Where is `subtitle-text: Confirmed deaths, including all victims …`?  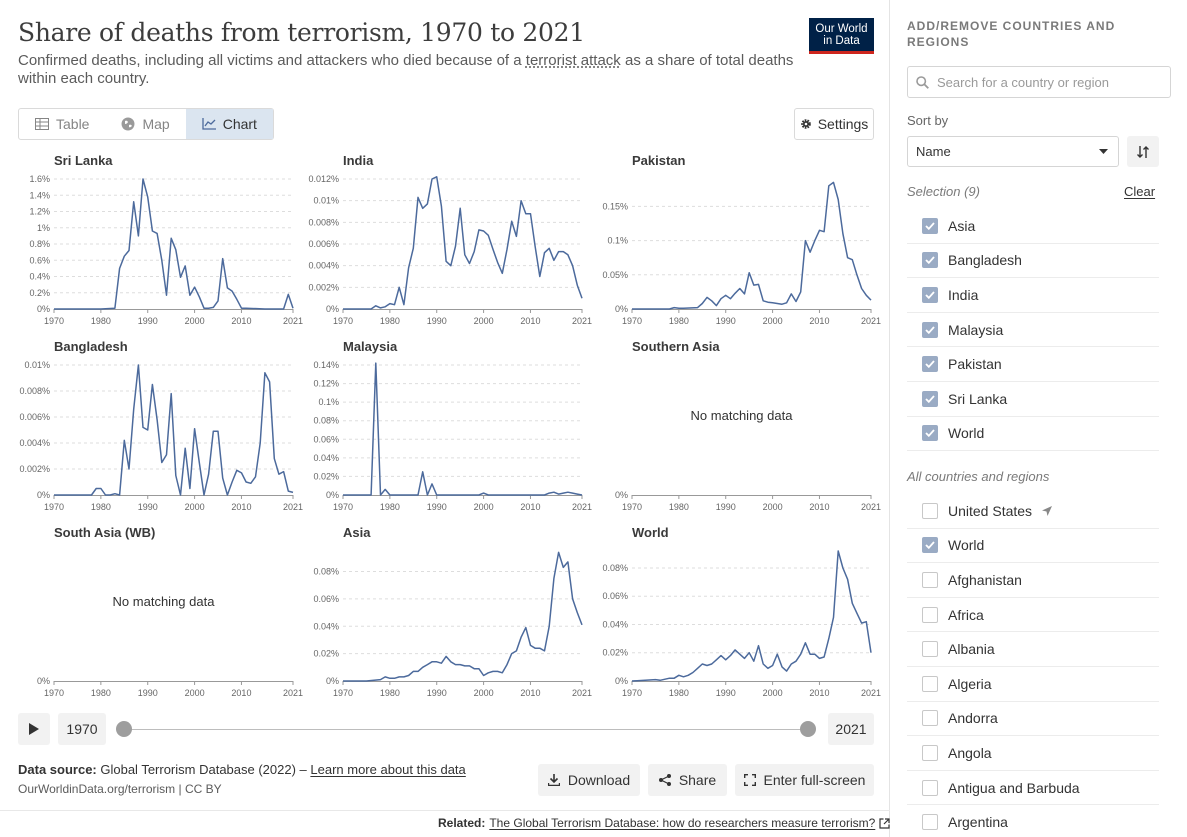
subtitle-text: Confirmed deaths, including all victims … is located at coordinates (272, 60).